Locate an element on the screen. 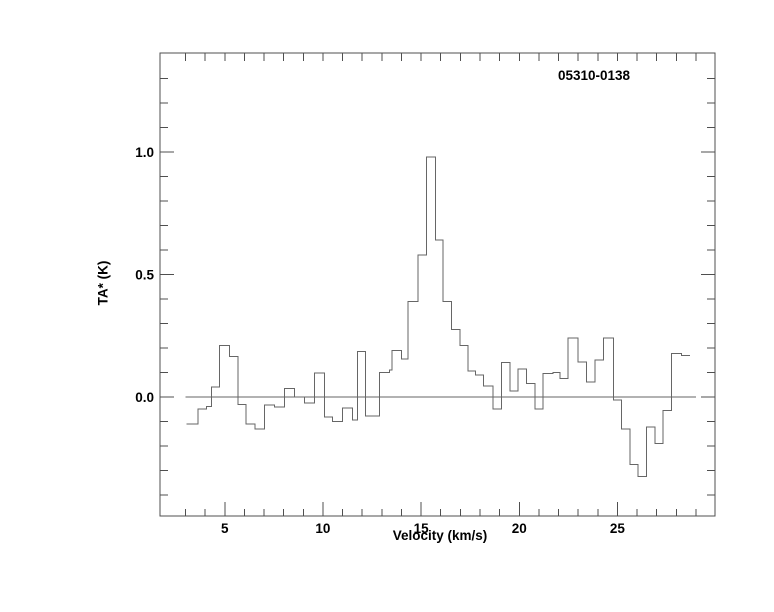 This screenshot has width=774, height=612. y-tick-label: 1.0 is located at coordinates (144, 152).